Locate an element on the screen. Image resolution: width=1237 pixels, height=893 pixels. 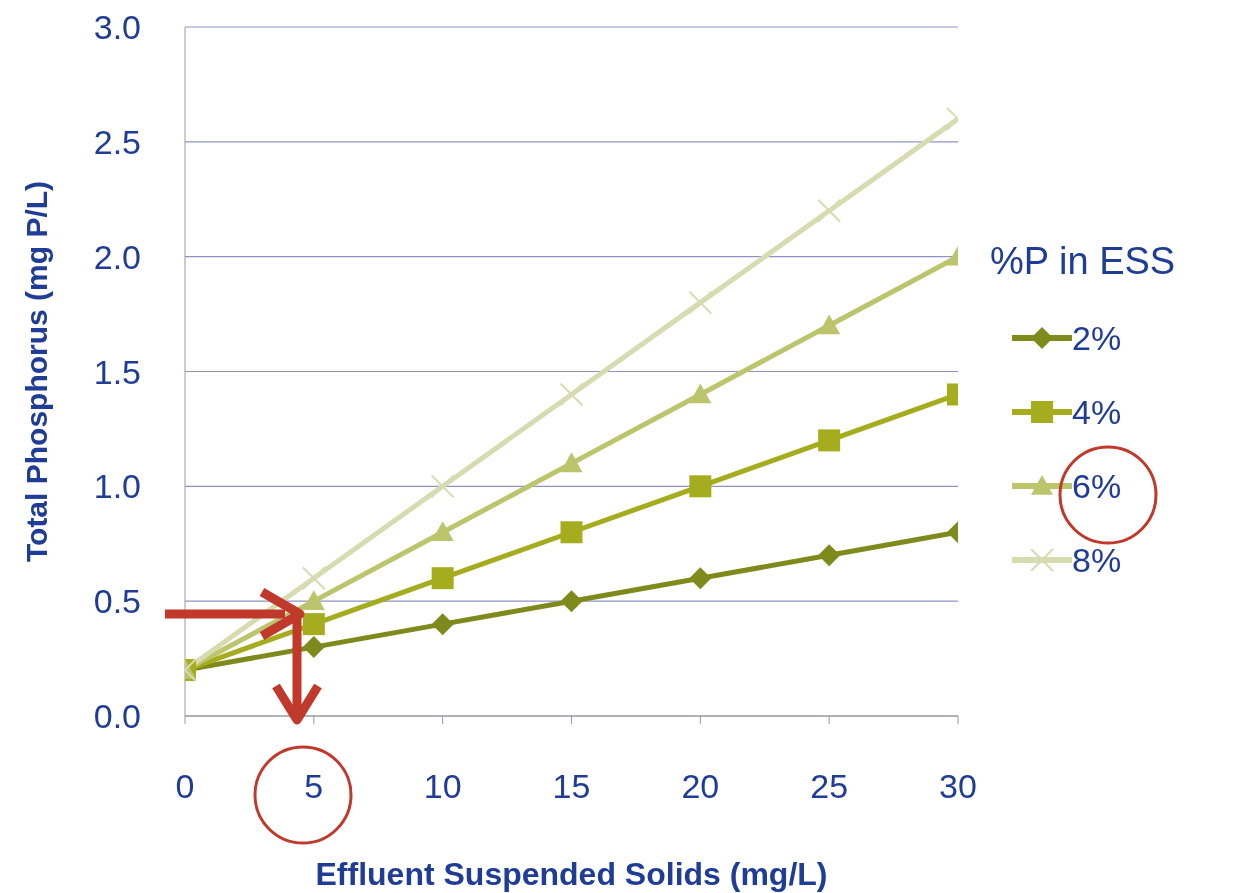
legend-label: 4% is located at coordinates (1097, 412).